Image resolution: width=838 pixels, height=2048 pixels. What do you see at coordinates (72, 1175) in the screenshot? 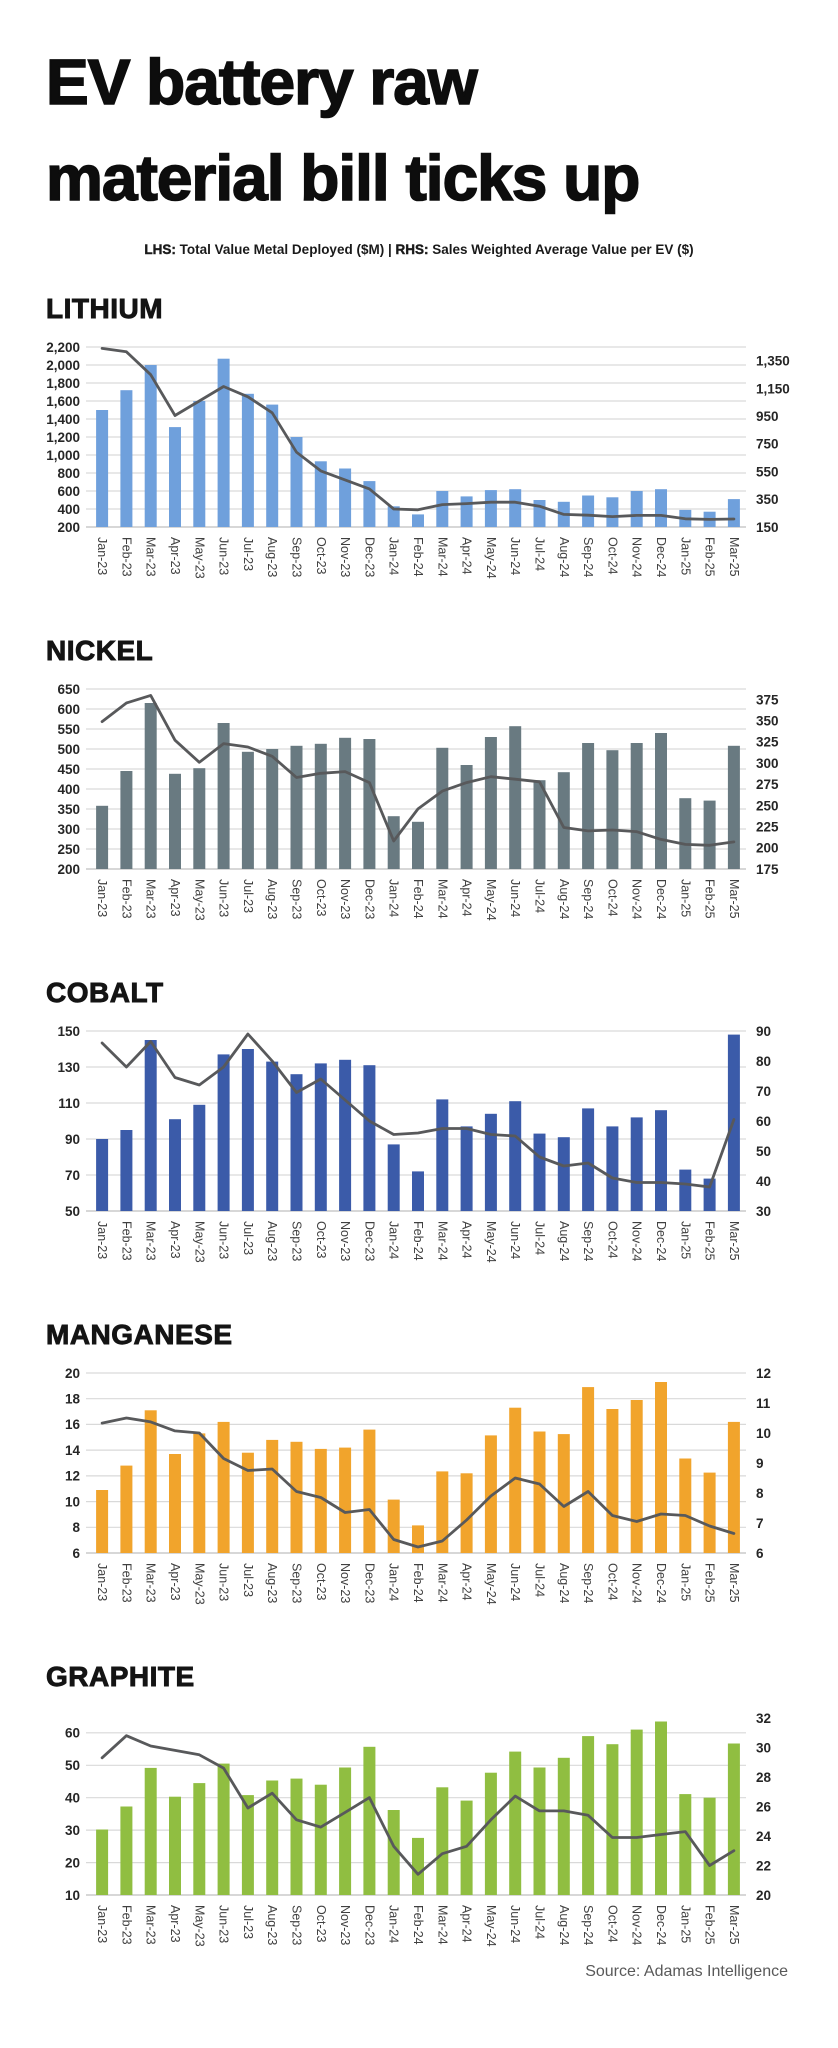
I see `left-tick-label: 70` at bounding box center [72, 1175].